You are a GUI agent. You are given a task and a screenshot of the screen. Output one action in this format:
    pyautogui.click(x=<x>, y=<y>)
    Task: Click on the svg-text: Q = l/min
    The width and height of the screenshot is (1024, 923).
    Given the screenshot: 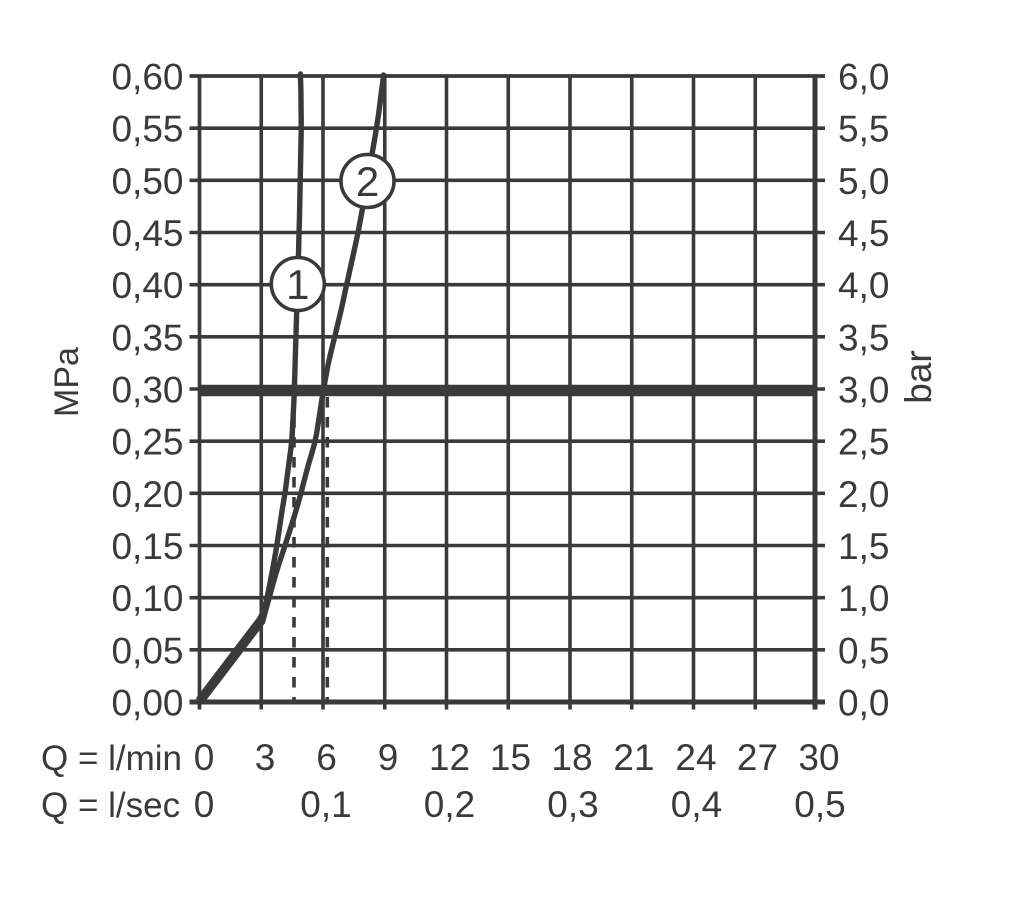 What is the action you would take?
    pyautogui.click(x=111, y=758)
    